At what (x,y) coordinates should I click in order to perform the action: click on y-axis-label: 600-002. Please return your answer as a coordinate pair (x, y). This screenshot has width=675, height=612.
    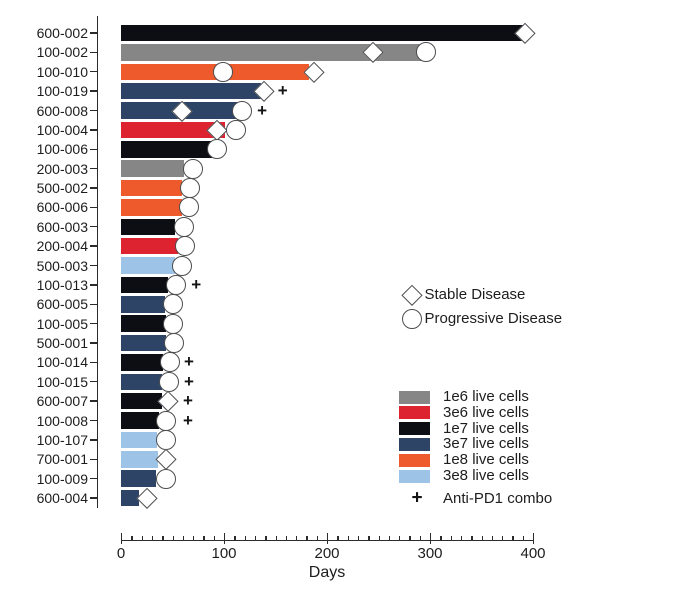
    Looking at the image, I should click on (62, 33).